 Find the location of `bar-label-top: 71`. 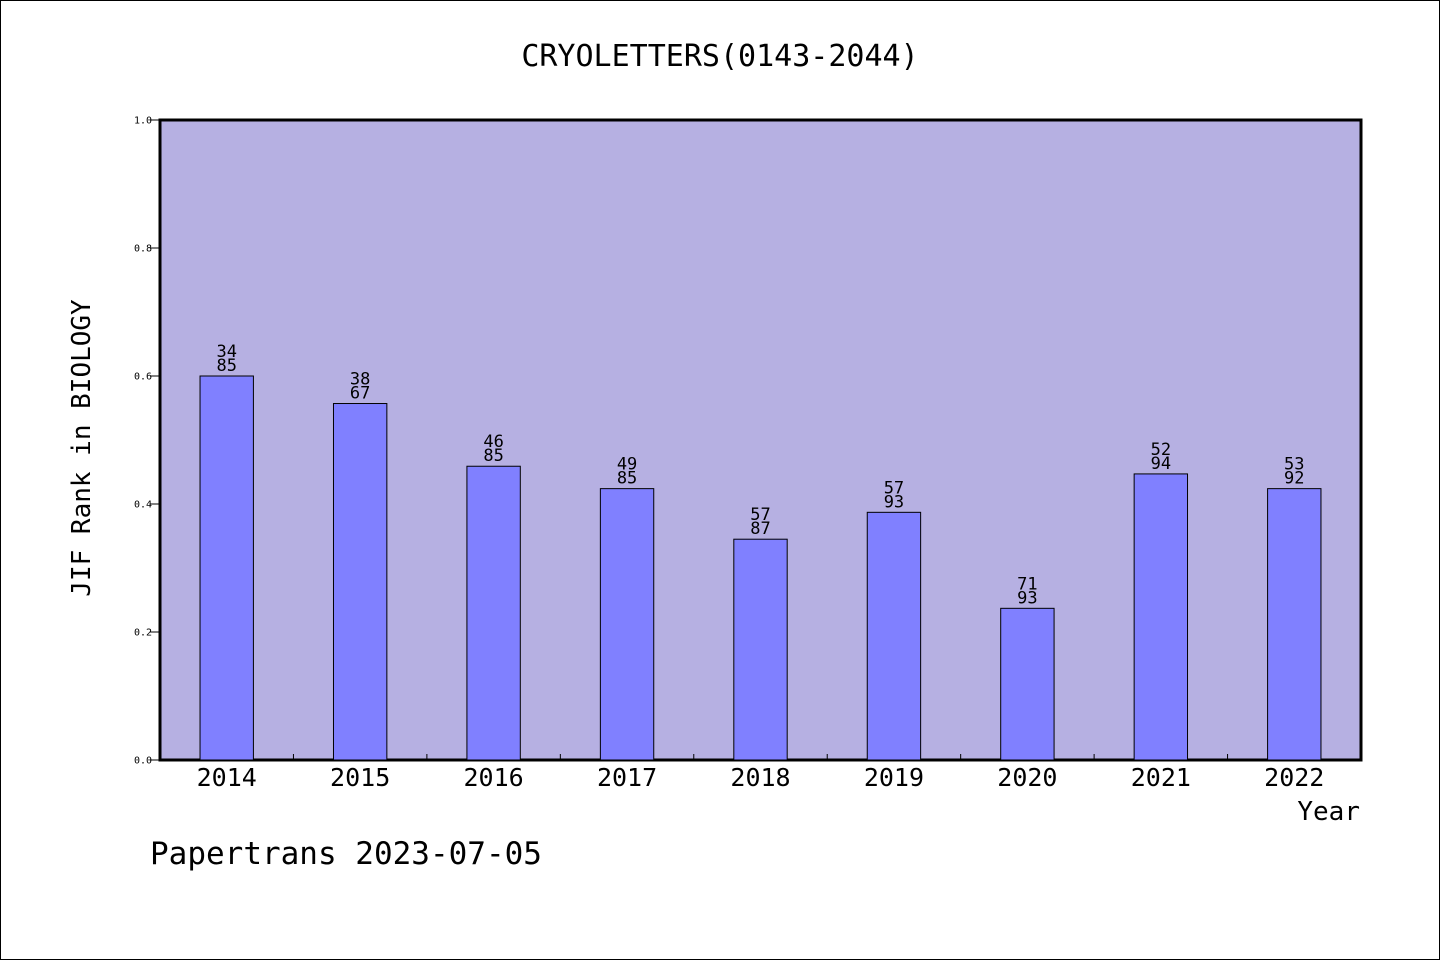

bar-label-top: 71 is located at coordinates (1027, 584).